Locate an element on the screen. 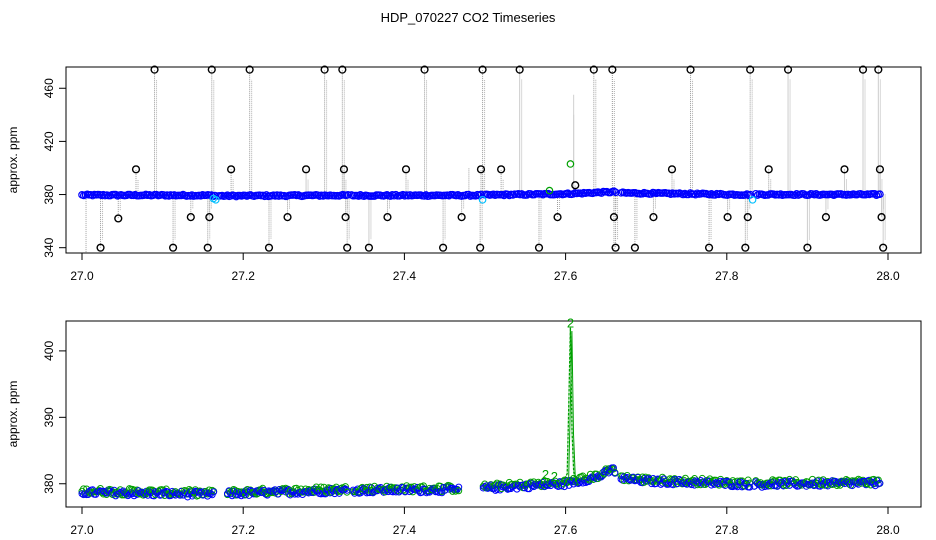 This screenshot has height=540, width=936. top-y-tick-label: 380 is located at coordinates (49, 194).